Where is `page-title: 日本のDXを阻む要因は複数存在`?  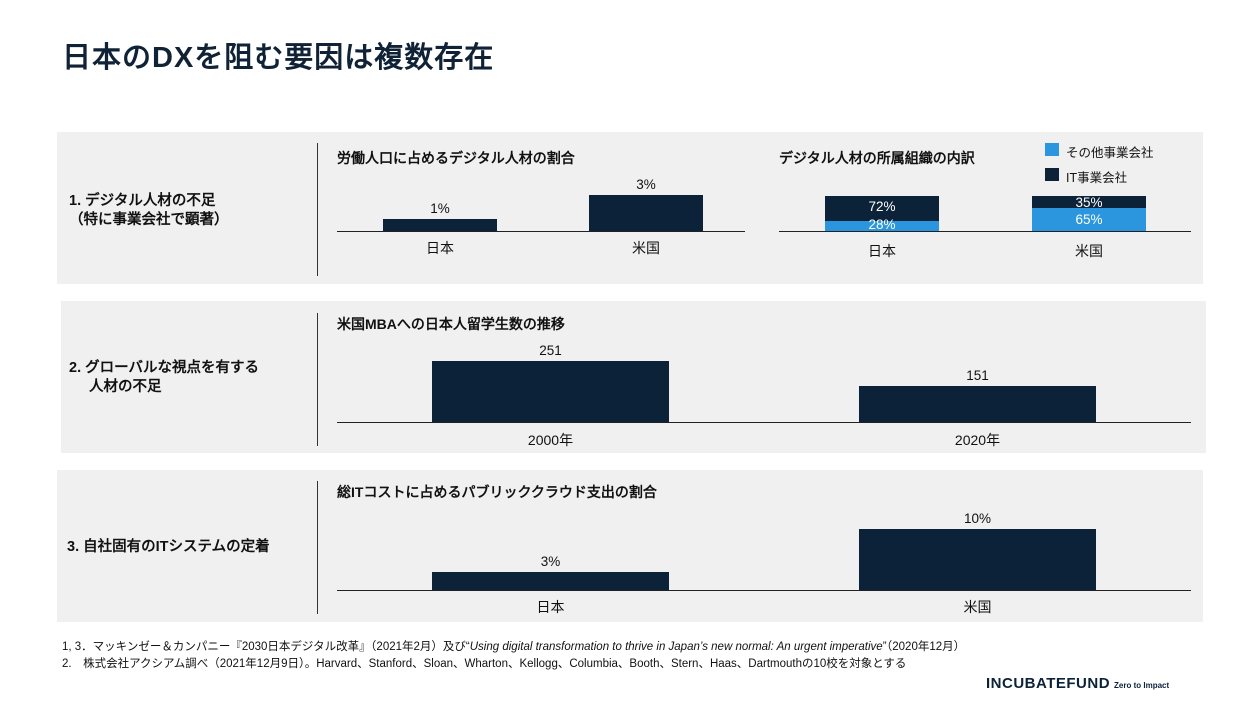 page-title: 日本のDXを阻む要因は複数存在 is located at coordinates (278, 58).